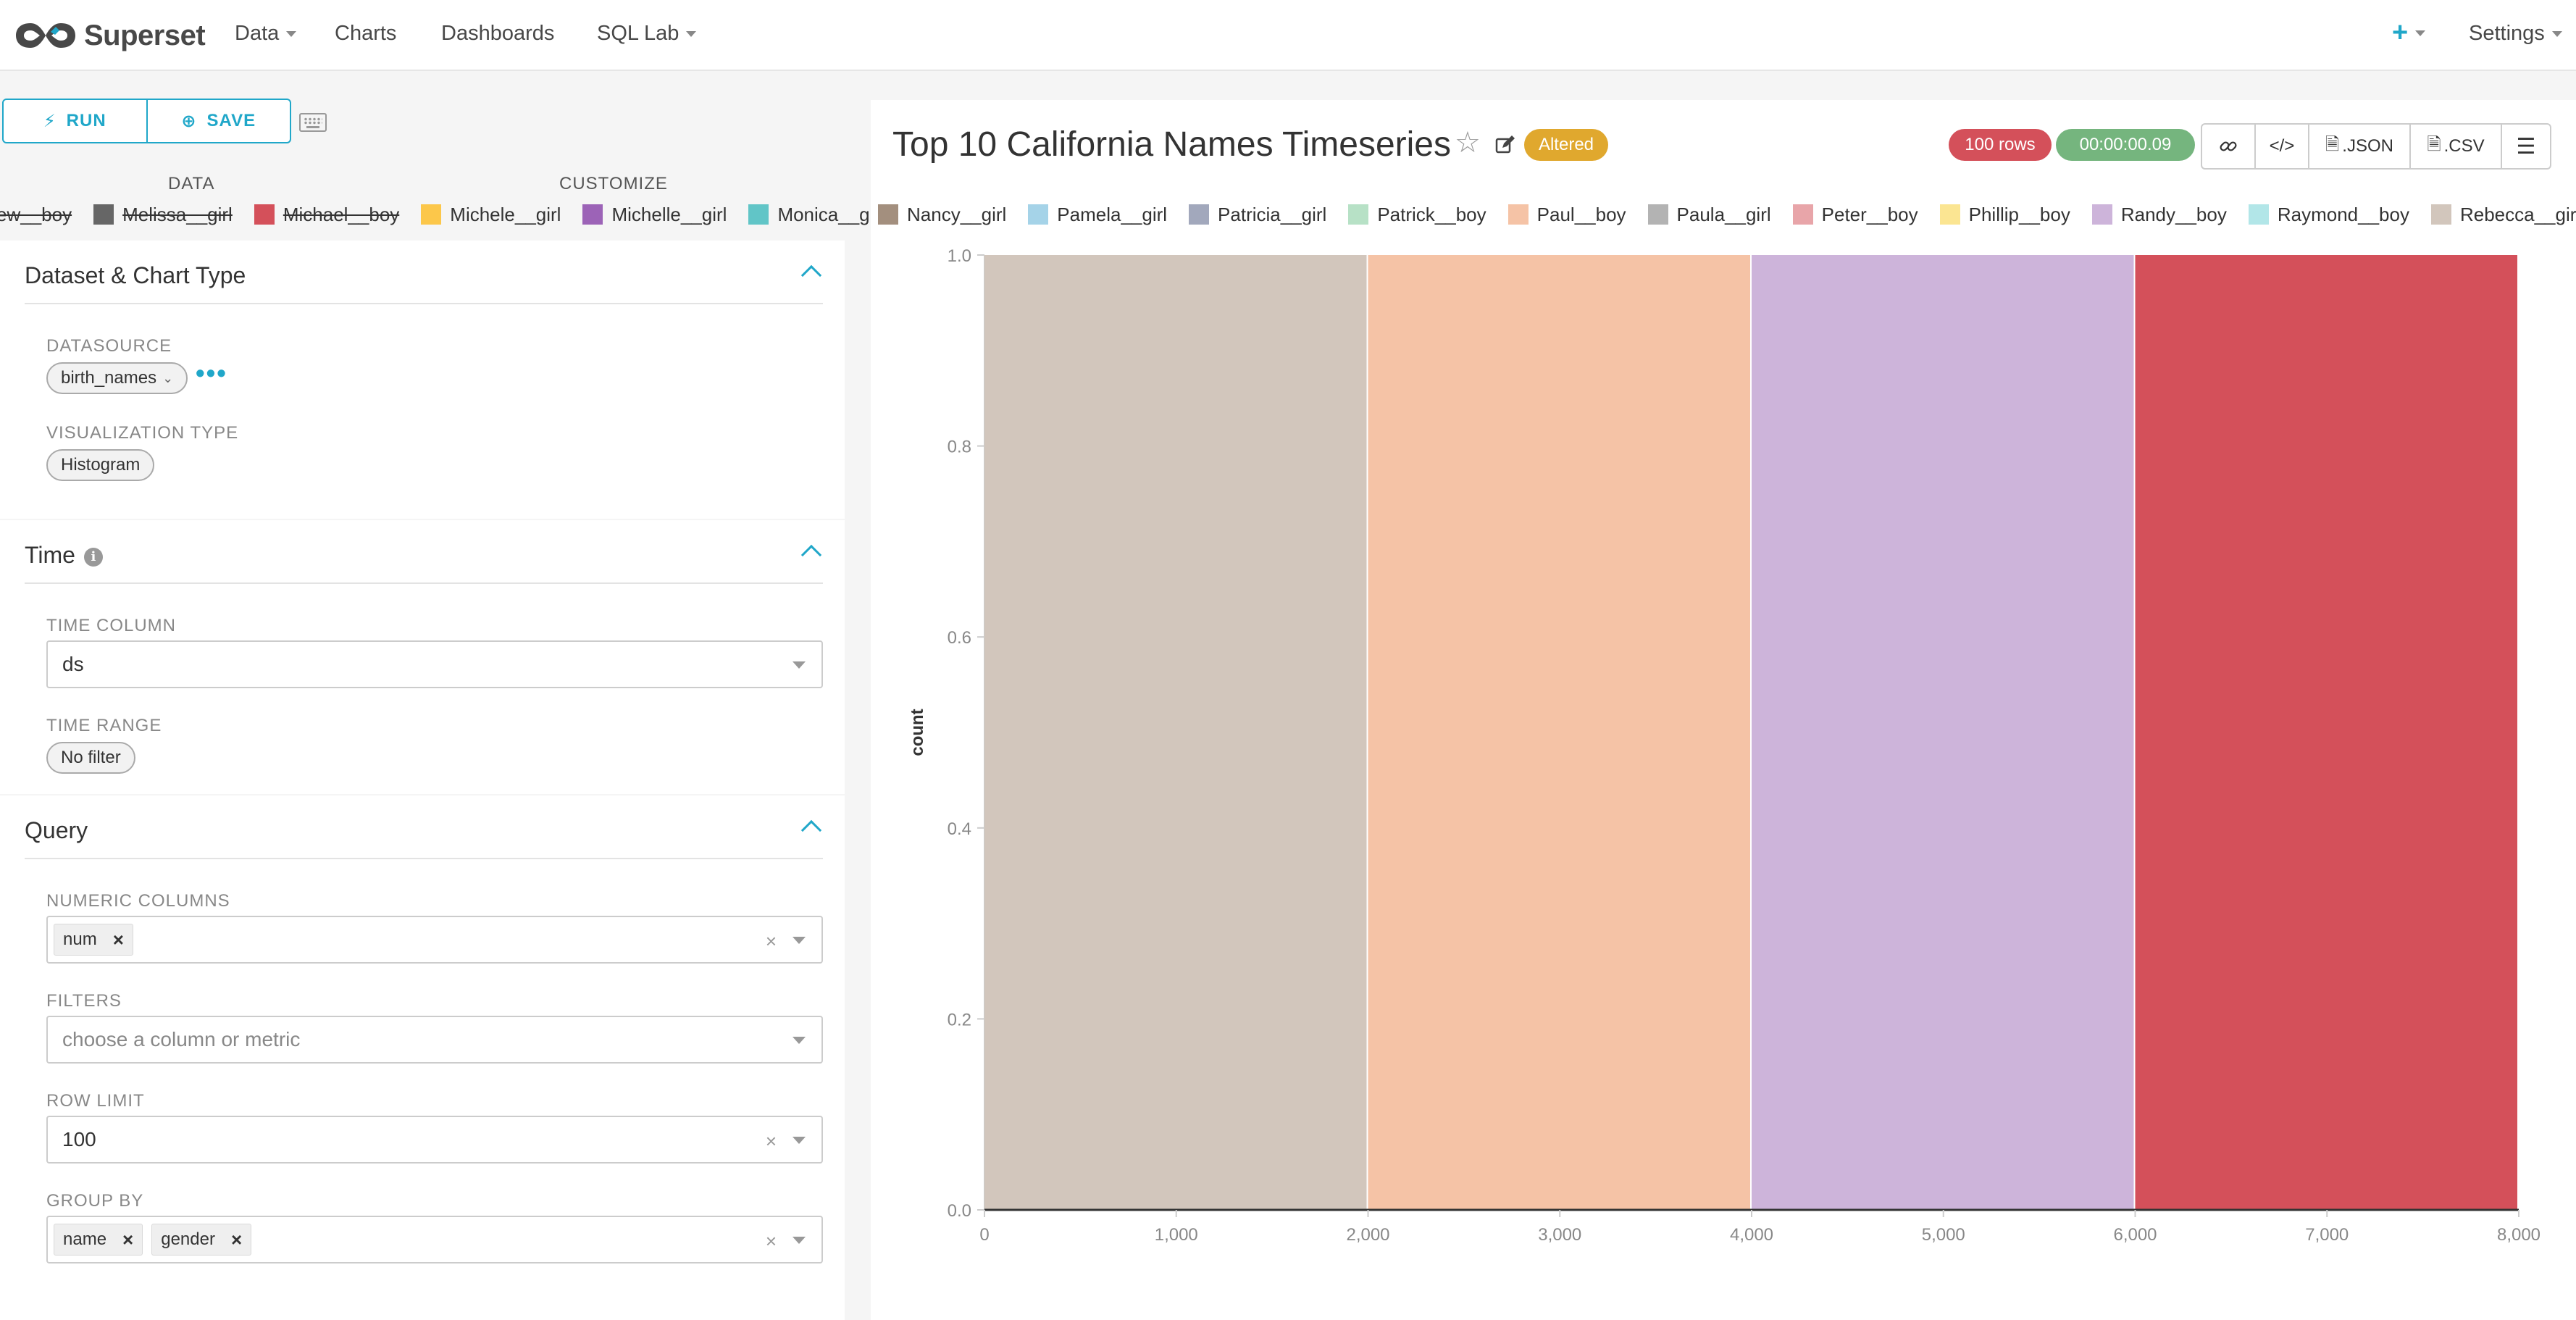  I want to click on query-time-badge: 00:00:00.09, so click(2125, 145).